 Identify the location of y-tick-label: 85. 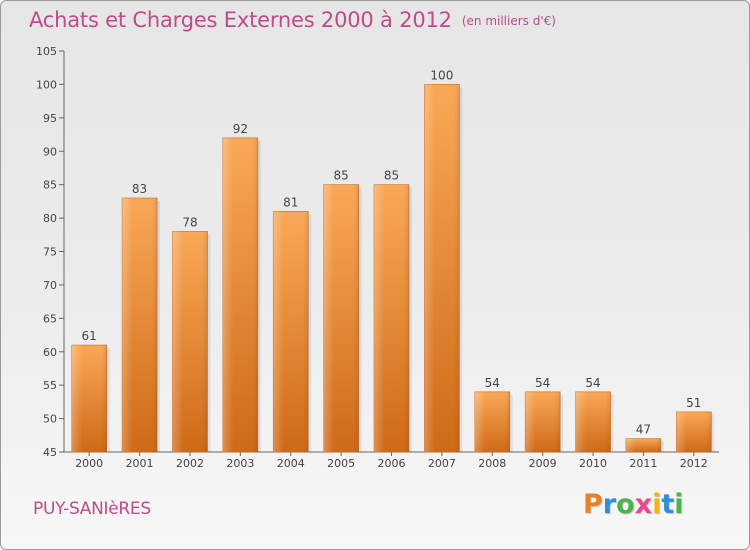
(50, 185).